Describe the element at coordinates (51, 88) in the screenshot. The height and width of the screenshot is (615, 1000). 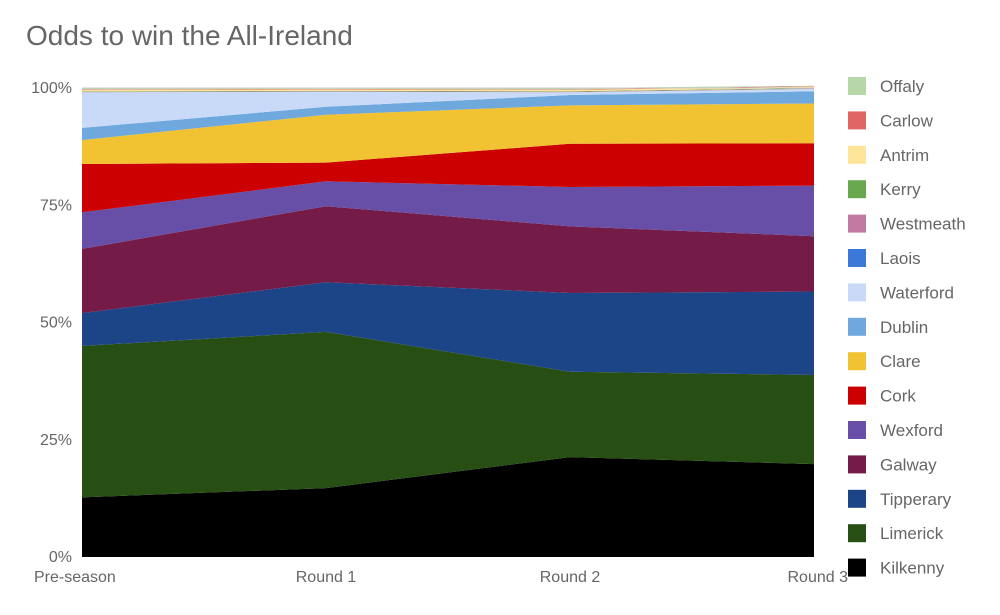
I see `y-tick-label: 100%` at that location.